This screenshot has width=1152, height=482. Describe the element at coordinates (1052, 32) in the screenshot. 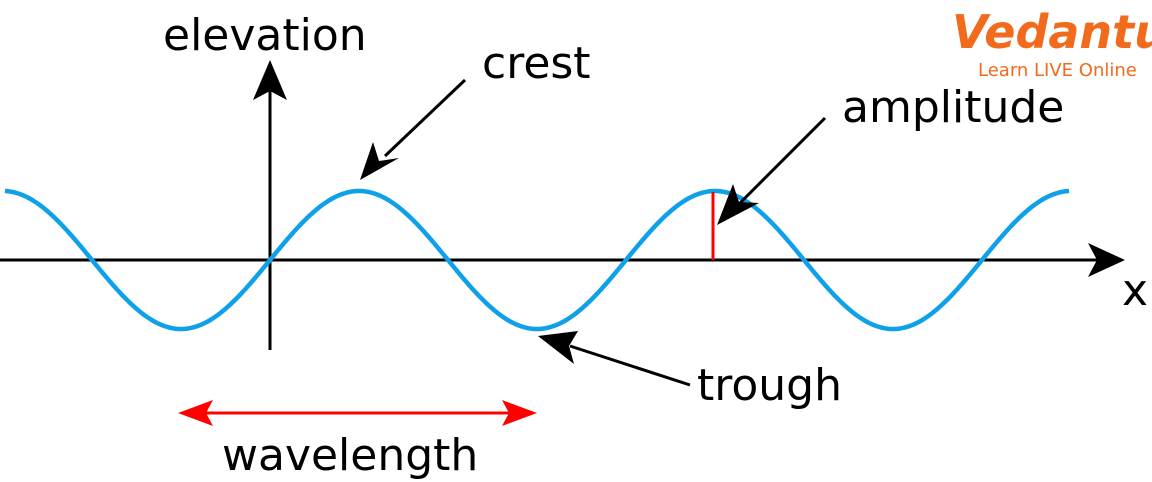

I see `logo-wordmark: Vedantu` at that location.